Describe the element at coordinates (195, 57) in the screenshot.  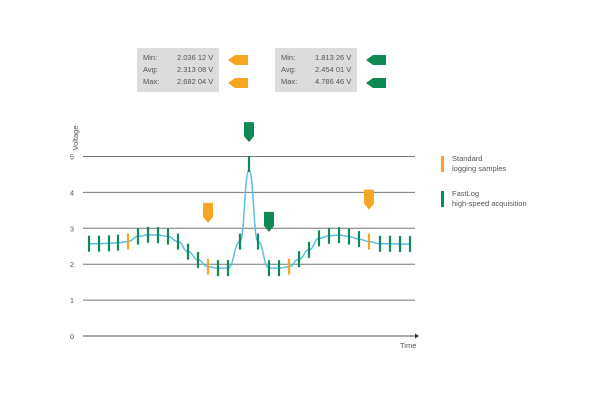
I see `stat-value: 2.036 12 V` at that location.